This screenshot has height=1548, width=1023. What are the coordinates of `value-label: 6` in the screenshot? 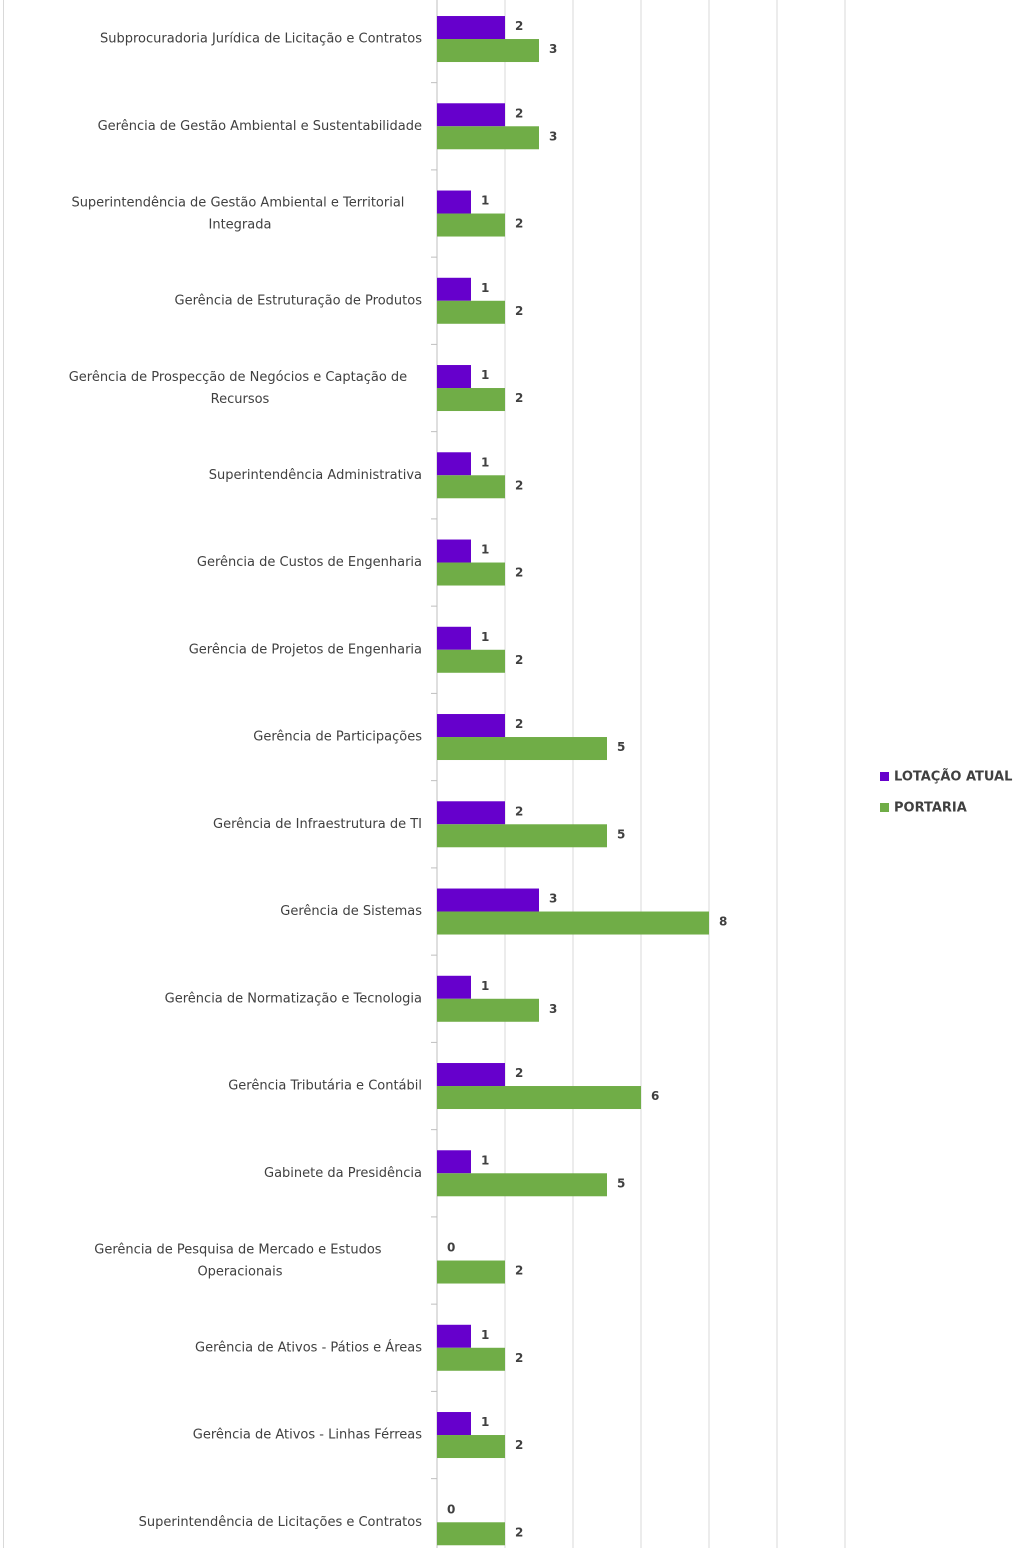 It's located at (655, 1096).